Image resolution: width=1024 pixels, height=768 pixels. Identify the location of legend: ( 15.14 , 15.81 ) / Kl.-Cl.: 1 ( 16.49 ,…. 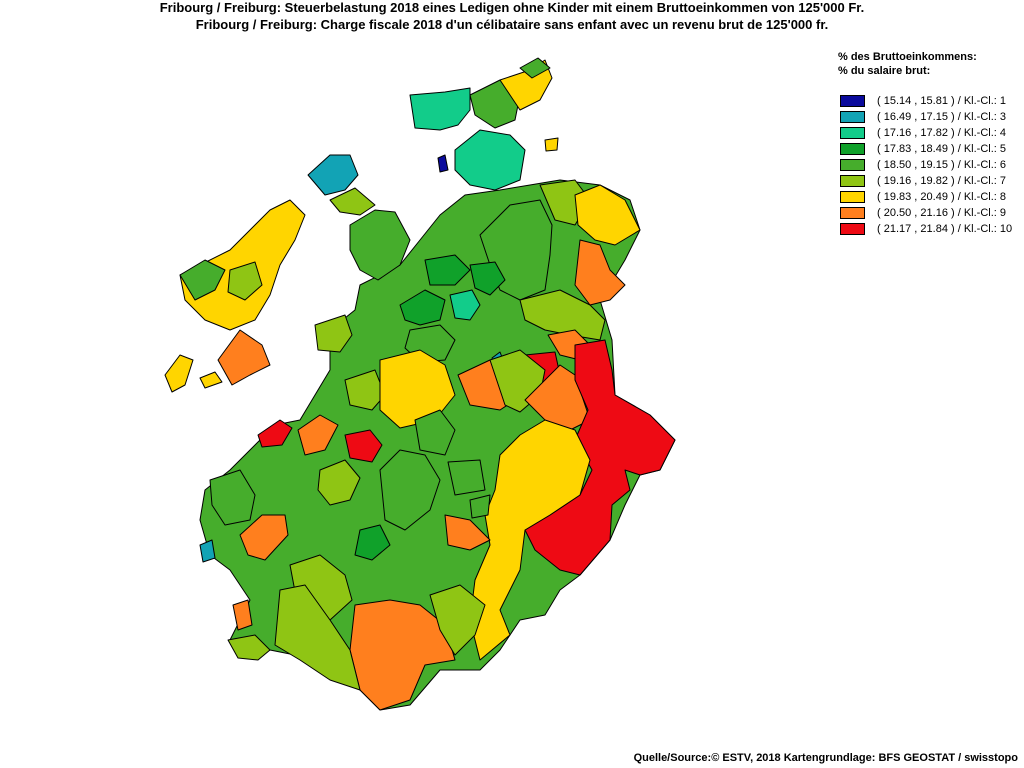
(932, 165).